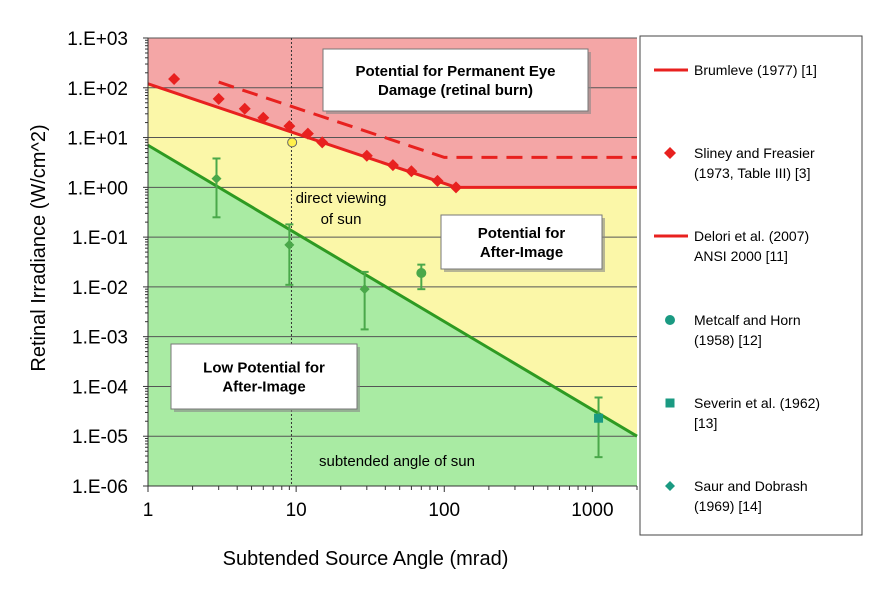 This screenshot has width=886, height=596. Describe the element at coordinates (670, 153) in the screenshot. I see `legend-diamond-marker` at that location.